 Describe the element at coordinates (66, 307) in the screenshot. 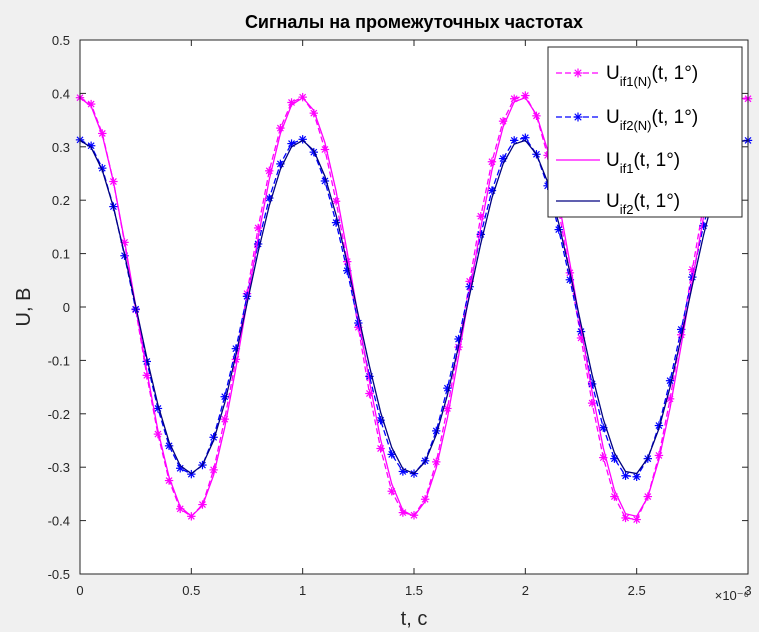

I see `y-tick-label: 0` at that location.